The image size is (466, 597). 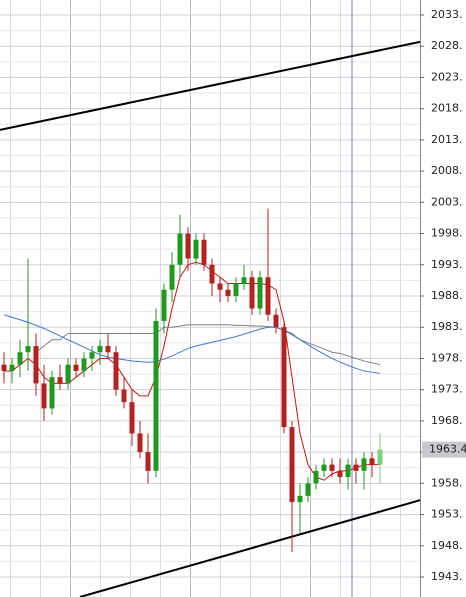 What do you see at coordinates (447, 14) in the screenshot?
I see `y-tick-label: 2033.` at bounding box center [447, 14].